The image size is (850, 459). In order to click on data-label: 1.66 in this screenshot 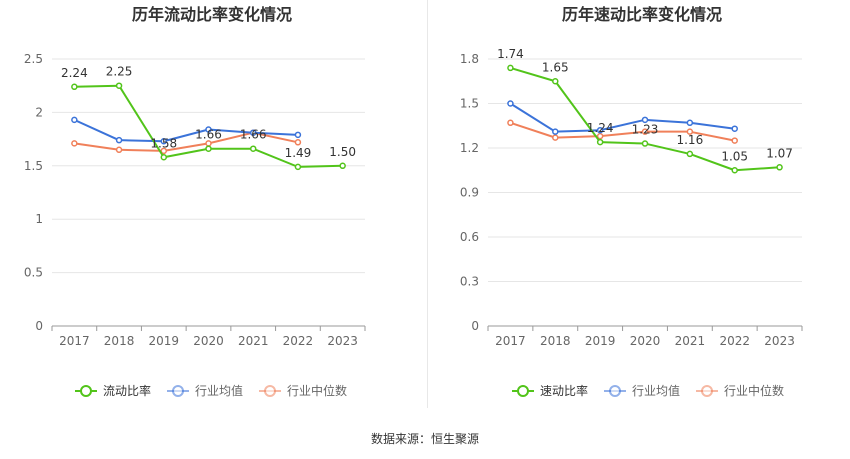, I will do `click(208, 135)`.